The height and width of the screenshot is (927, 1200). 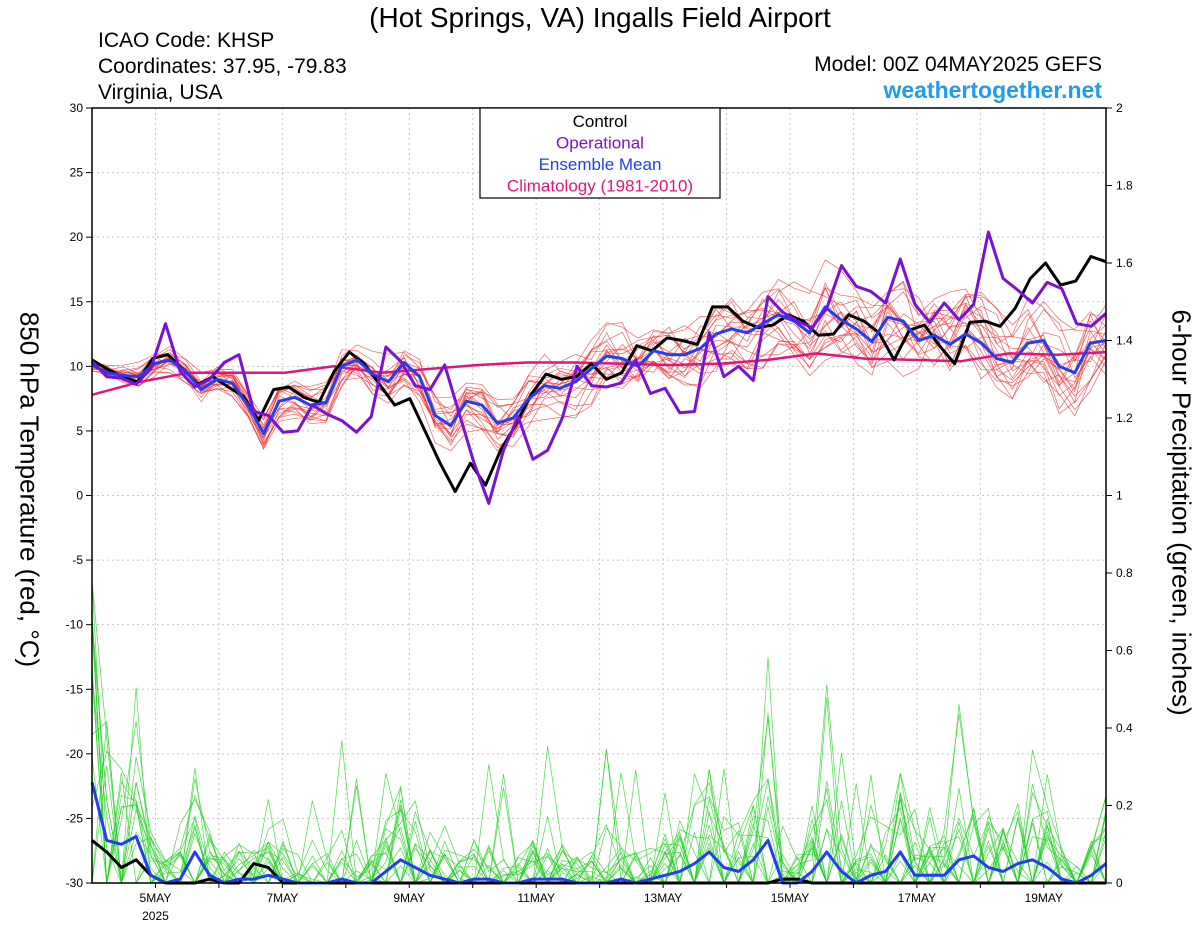 What do you see at coordinates (1044, 898) in the screenshot?
I see `x-tick-label: 19MAY` at bounding box center [1044, 898].